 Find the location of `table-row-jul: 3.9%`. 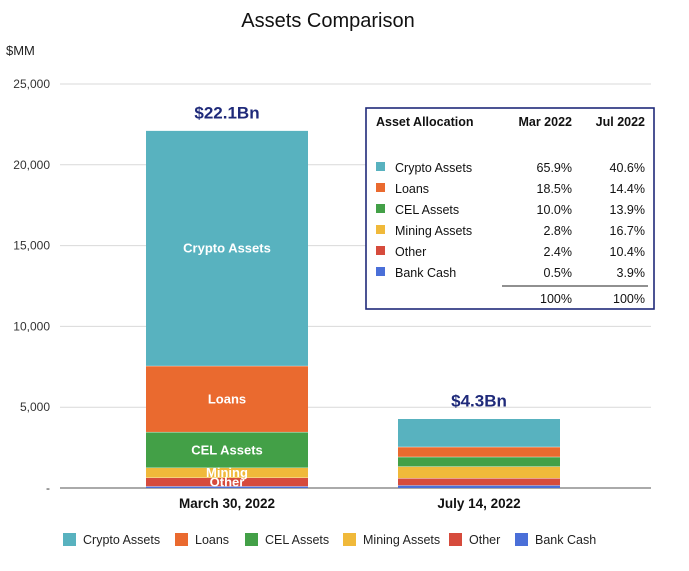

table-row-jul: 3.9% is located at coordinates (631, 273).